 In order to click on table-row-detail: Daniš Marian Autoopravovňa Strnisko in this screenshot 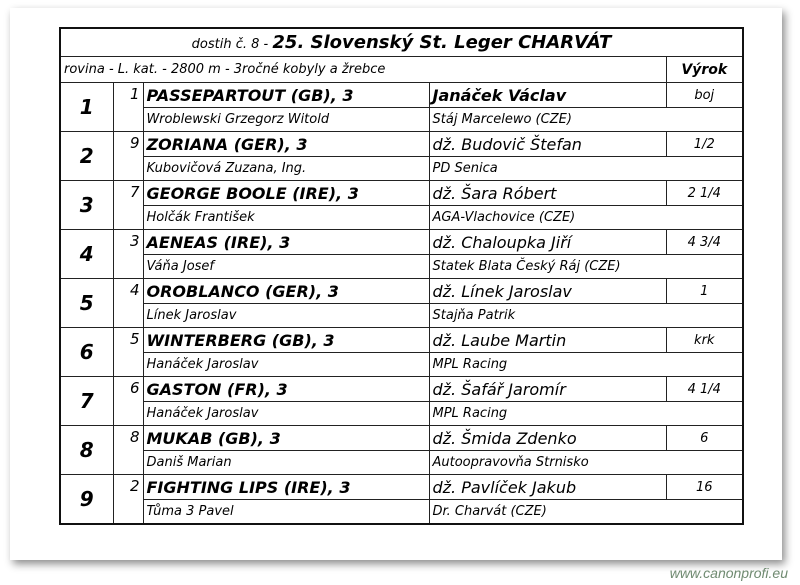, I will do `click(402, 462)`.